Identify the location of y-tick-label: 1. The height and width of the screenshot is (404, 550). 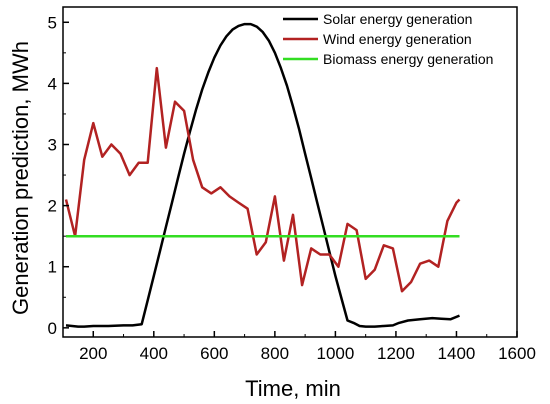
(52, 267).